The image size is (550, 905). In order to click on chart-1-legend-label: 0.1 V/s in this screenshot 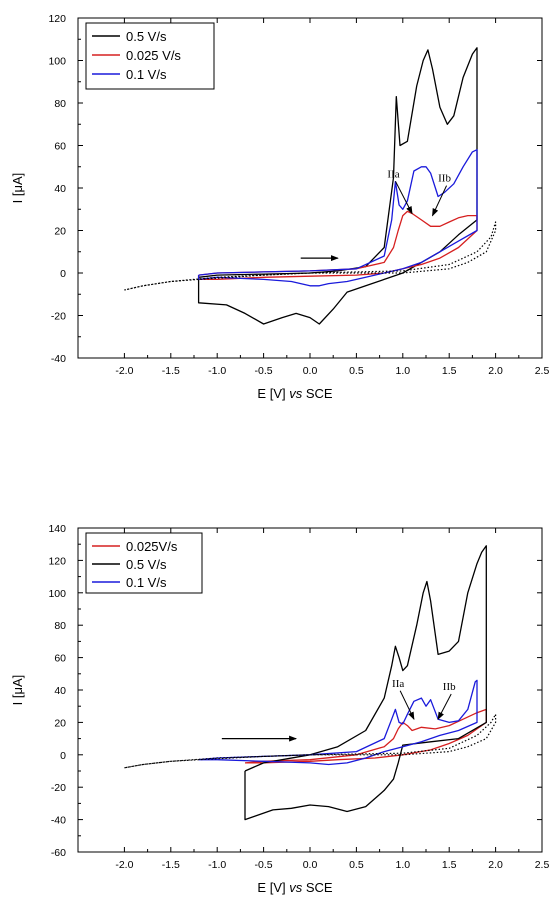, I will do `click(146, 582)`.